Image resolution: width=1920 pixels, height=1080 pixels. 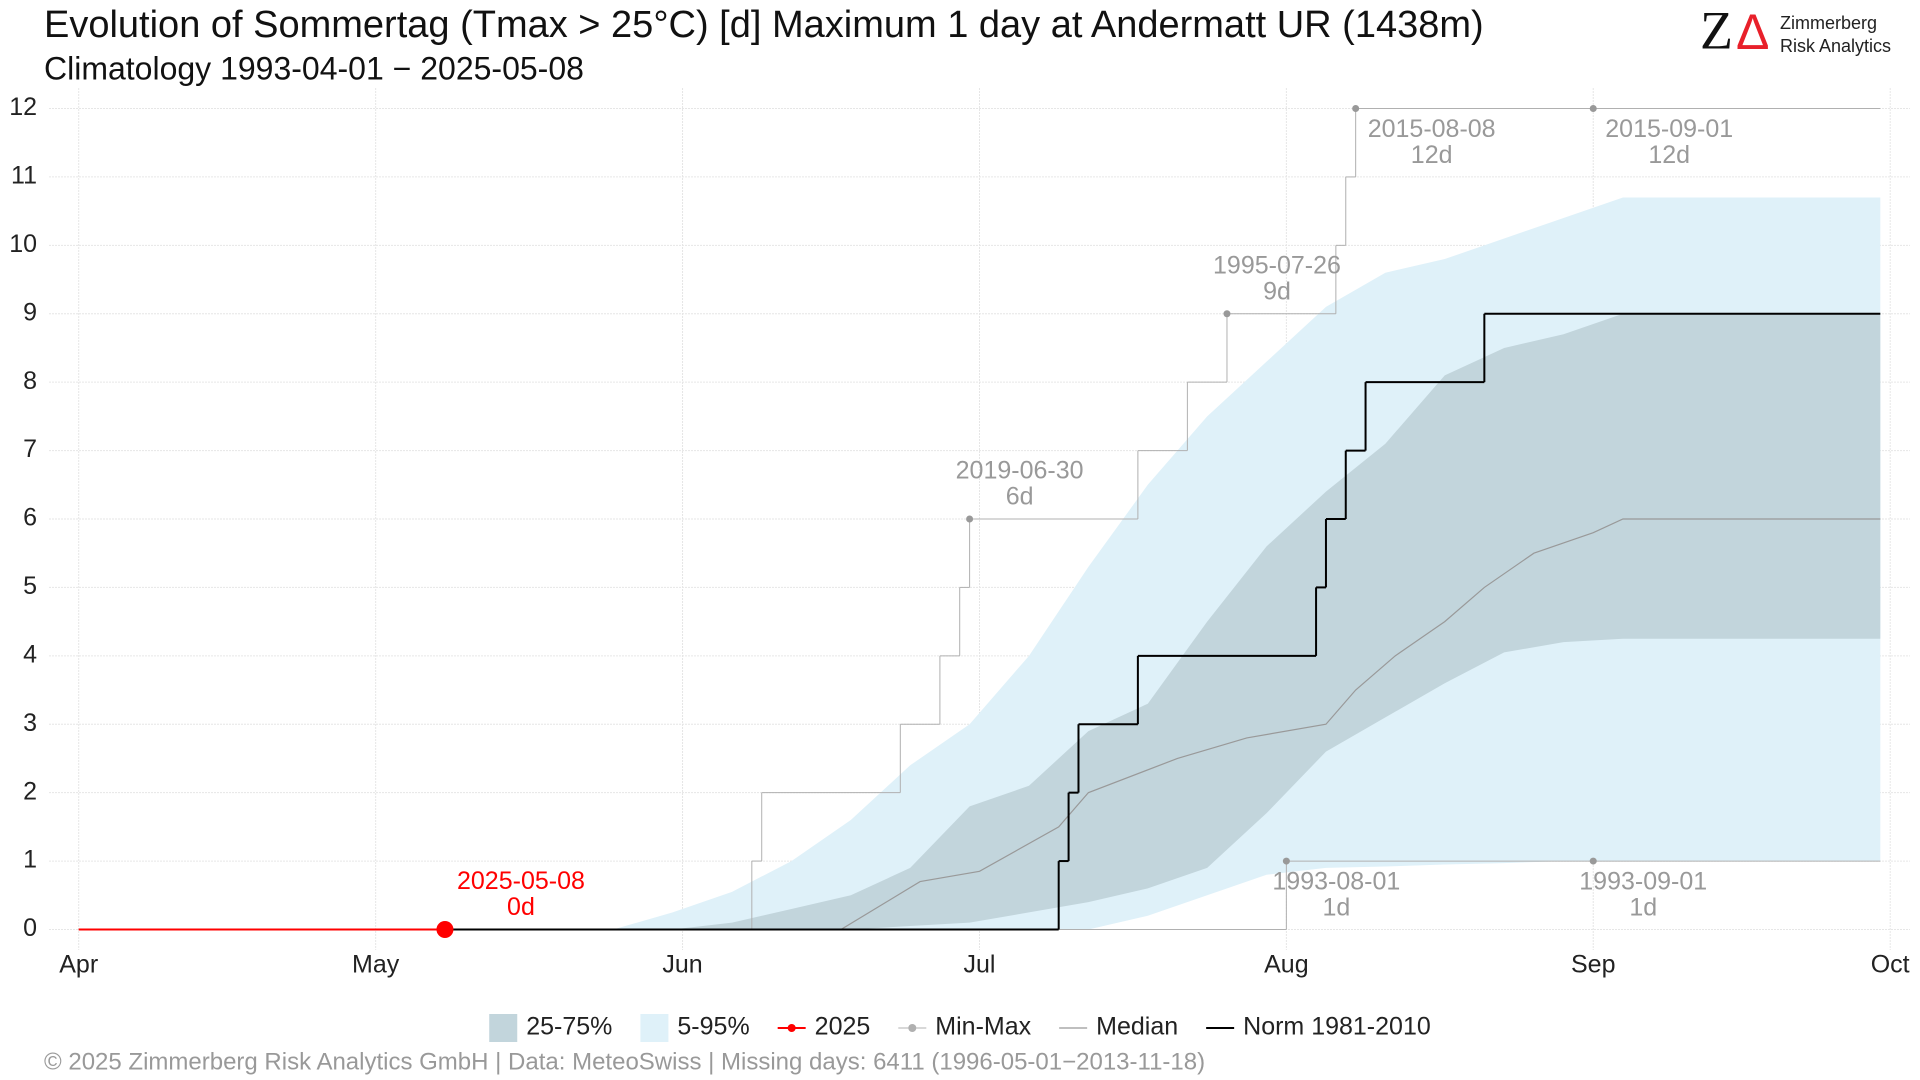 What do you see at coordinates (1828, 23) in the screenshot?
I see `logo-name: Zimmerberg` at bounding box center [1828, 23].